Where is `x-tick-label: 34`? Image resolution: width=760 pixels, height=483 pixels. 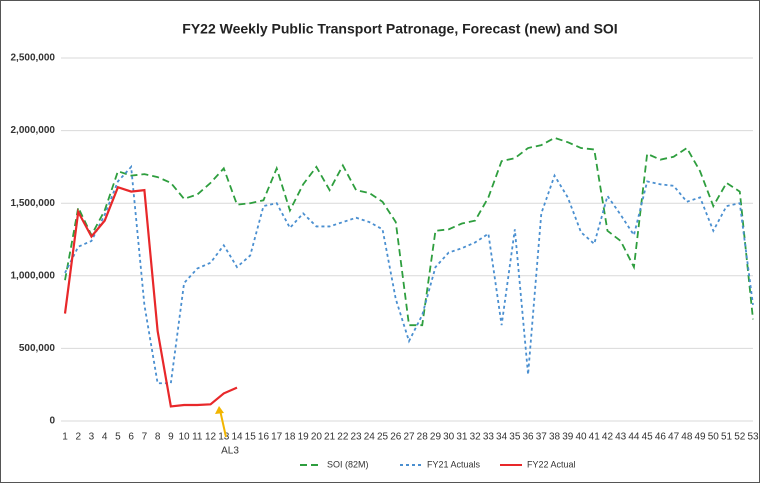 x-tick-label: 34 is located at coordinates (502, 437).